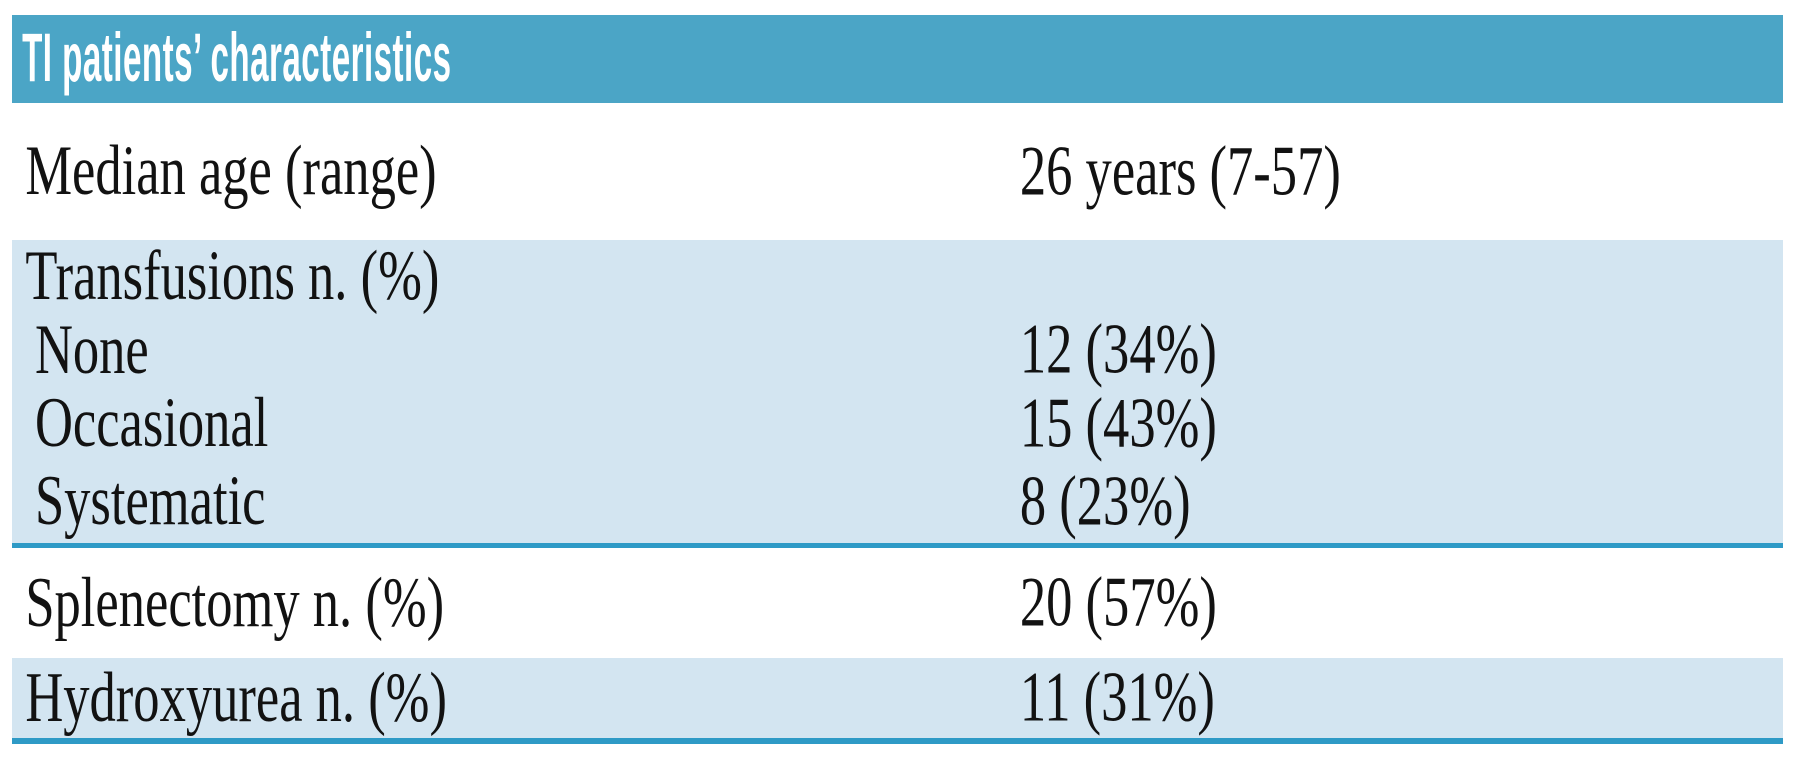 This screenshot has height=760, width=1800. I want to click on row-label: Splenectomy n. (%), so click(235, 602).